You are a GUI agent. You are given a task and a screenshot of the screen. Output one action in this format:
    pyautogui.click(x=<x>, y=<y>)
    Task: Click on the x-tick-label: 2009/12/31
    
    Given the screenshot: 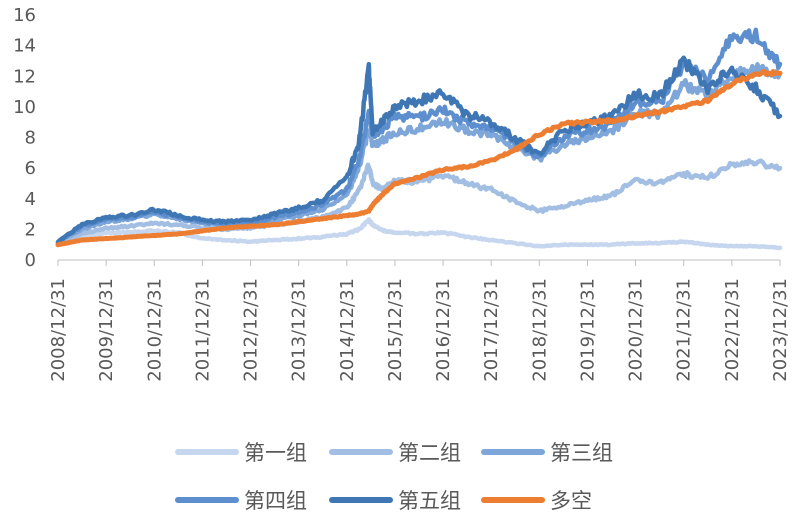 What is the action you would take?
    pyautogui.click(x=106, y=330)
    